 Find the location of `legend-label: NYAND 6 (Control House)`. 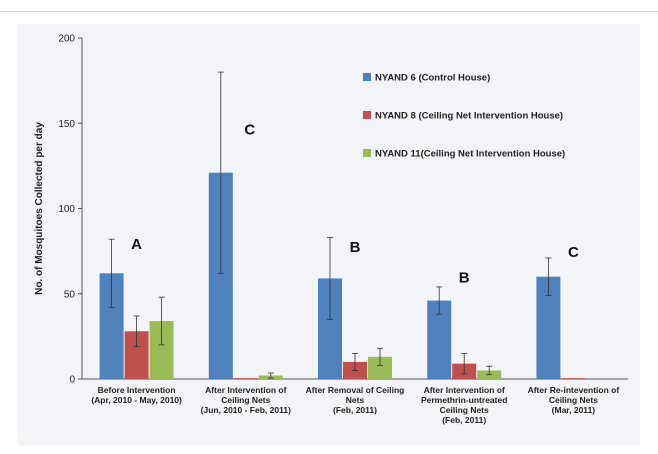

legend-label: NYAND 6 (Control House) is located at coordinates (432, 78).